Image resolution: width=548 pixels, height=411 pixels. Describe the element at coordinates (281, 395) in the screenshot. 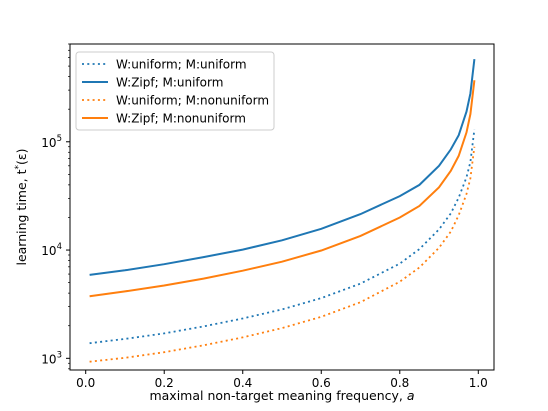

I see `x-axis-label: maximal non-target meaning frequency, a` at that location.